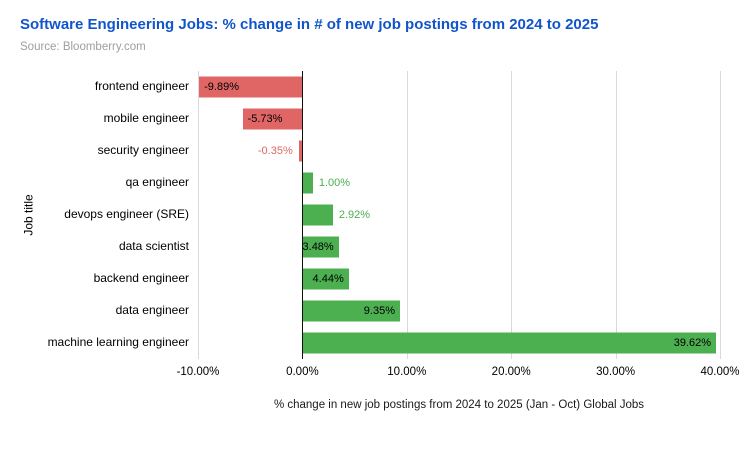 The height and width of the screenshot is (457, 740). What do you see at coordinates (459, 119) in the screenshot?
I see `bar-row: -5.73%` at bounding box center [459, 119].